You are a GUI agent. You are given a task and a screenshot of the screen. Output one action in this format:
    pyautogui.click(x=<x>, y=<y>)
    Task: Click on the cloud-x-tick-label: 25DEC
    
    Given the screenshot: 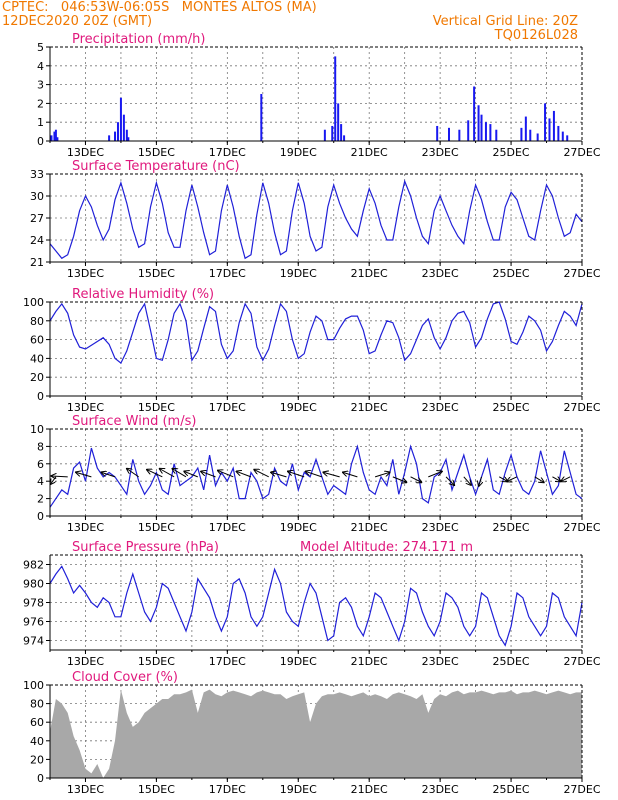 What is the action you would take?
    pyautogui.click(x=511, y=789)
    